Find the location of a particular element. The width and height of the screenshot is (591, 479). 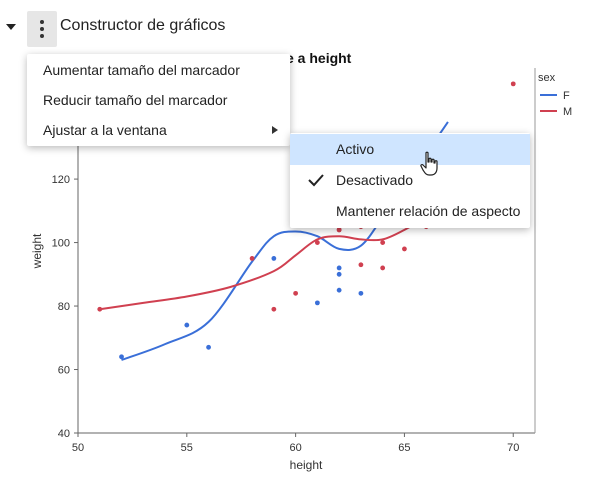

submenu-item-active: Activo is located at coordinates (410, 149).